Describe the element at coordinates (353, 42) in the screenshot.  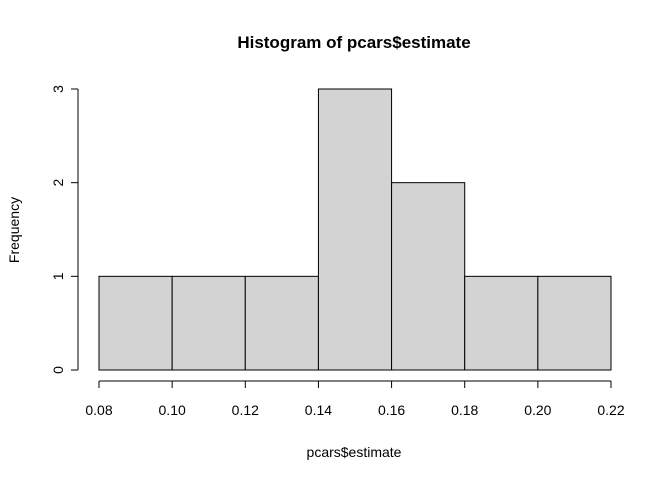
I see `chart-title: Histogram of pcars$estimate` at that location.